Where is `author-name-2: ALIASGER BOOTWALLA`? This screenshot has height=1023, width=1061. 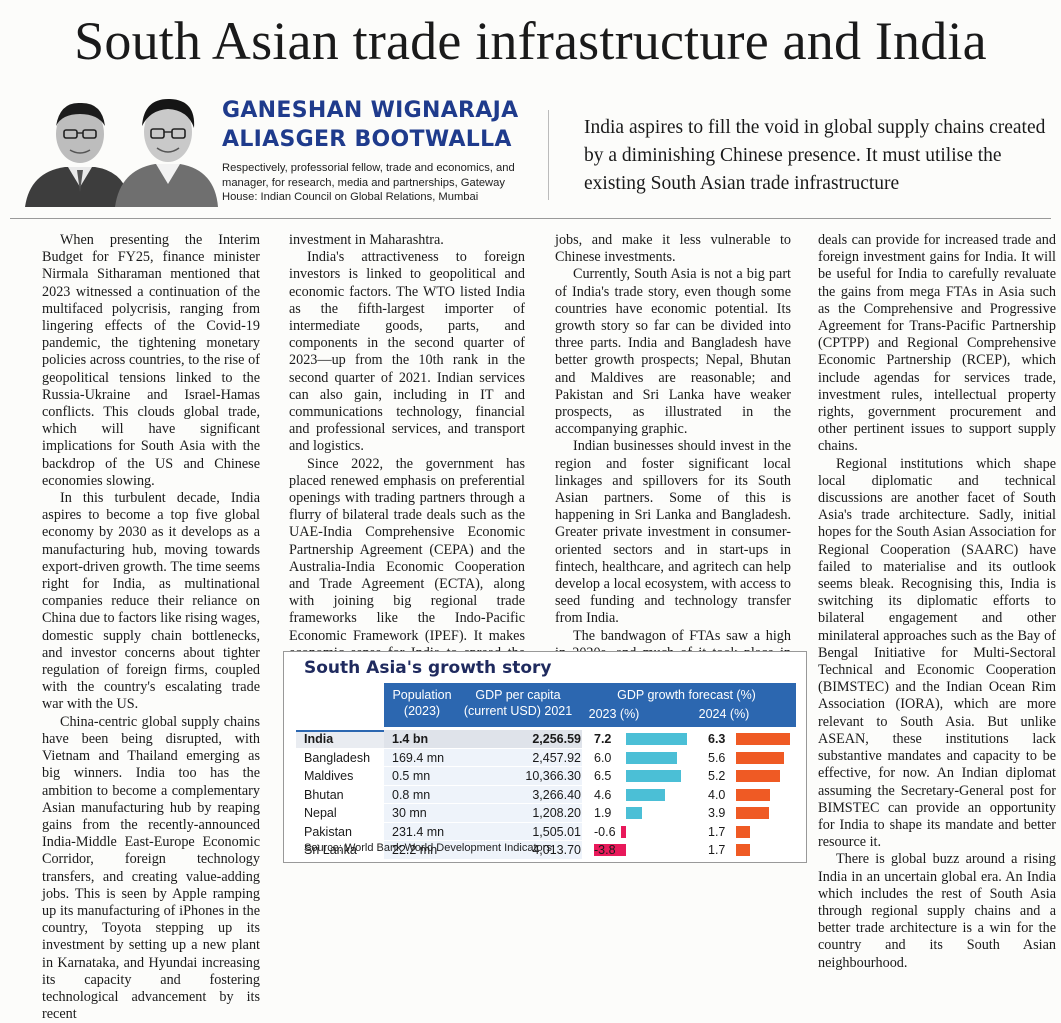 author-name-2: ALIASGER BOOTWALLA is located at coordinates (367, 139).